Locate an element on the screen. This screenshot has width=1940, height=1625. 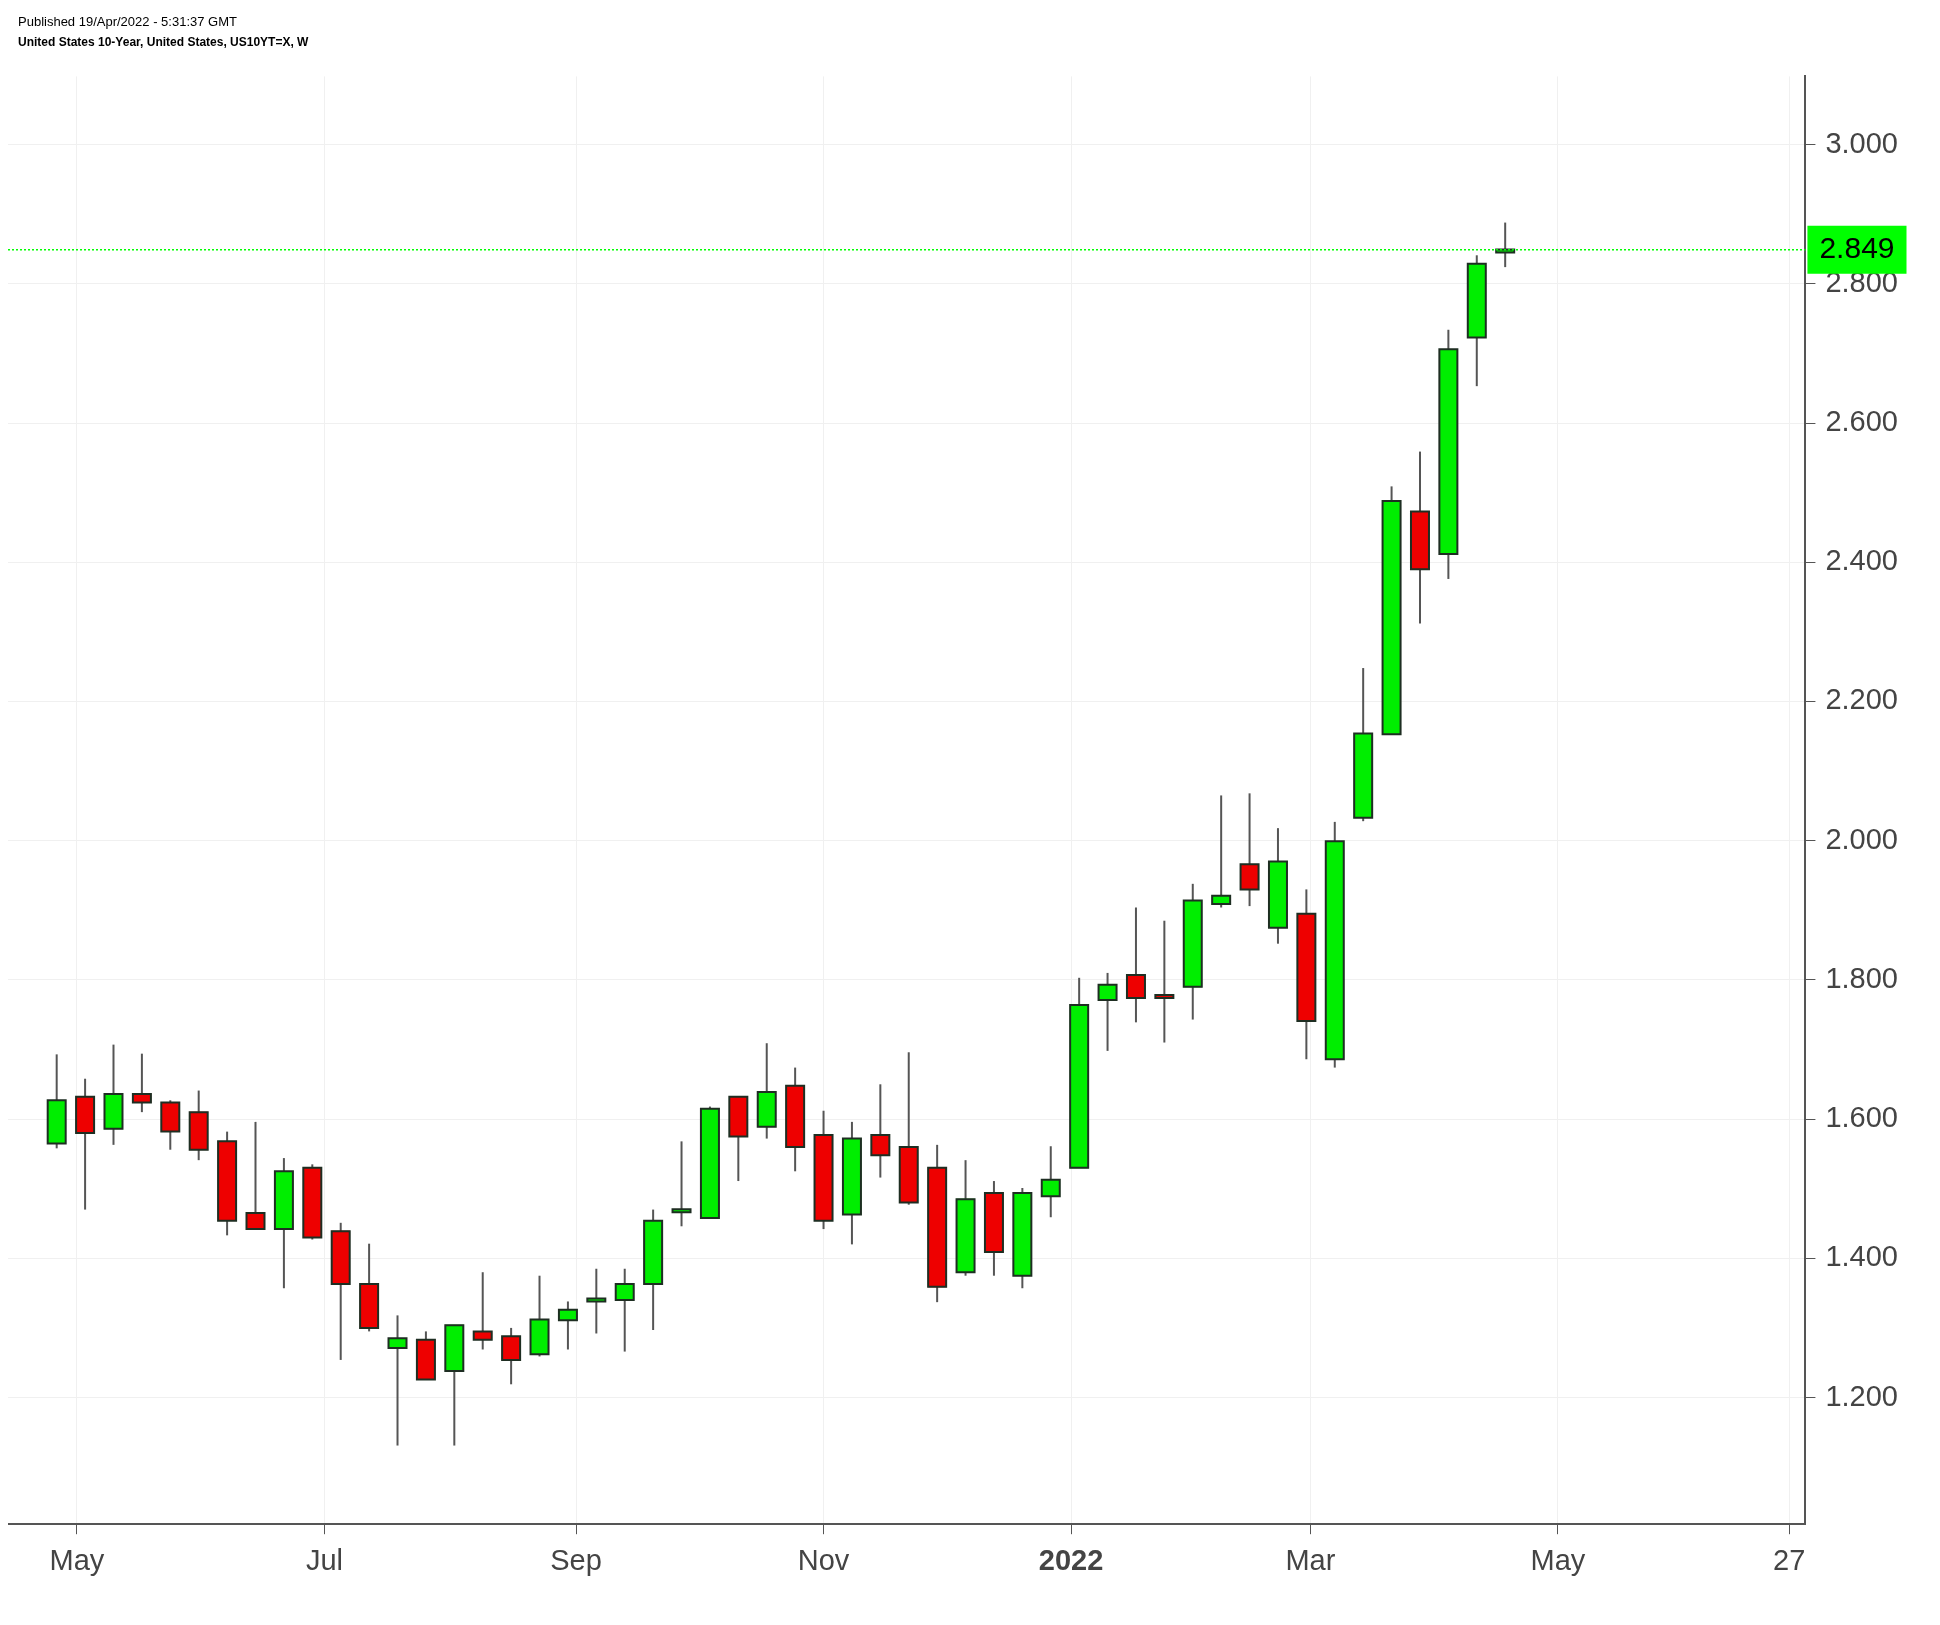
y-tick-label: 1.600 is located at coordinates (1862, 1117).